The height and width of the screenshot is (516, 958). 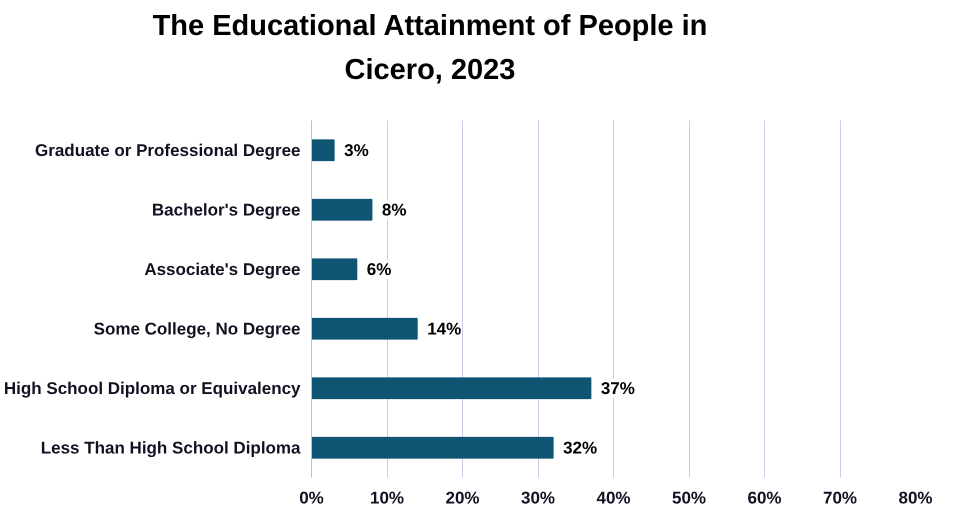 What do you see at coordinates (840, 498) in the screenshot?
I see `x-tick-label: 70%` at bounding box center [840, 498].